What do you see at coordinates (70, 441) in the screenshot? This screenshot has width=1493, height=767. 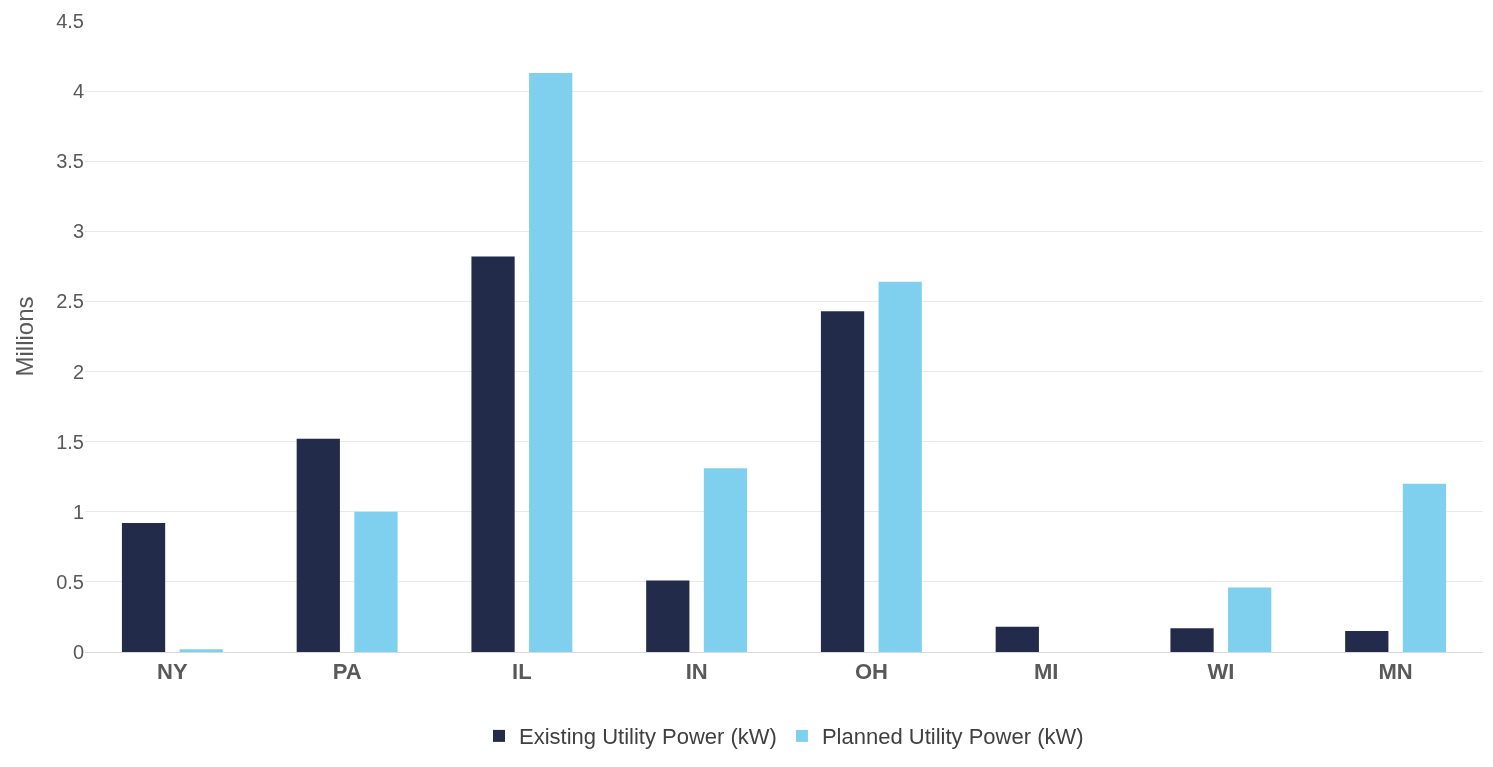 I see `y-tick-label: 1.5` at bounding box center [70, 441].